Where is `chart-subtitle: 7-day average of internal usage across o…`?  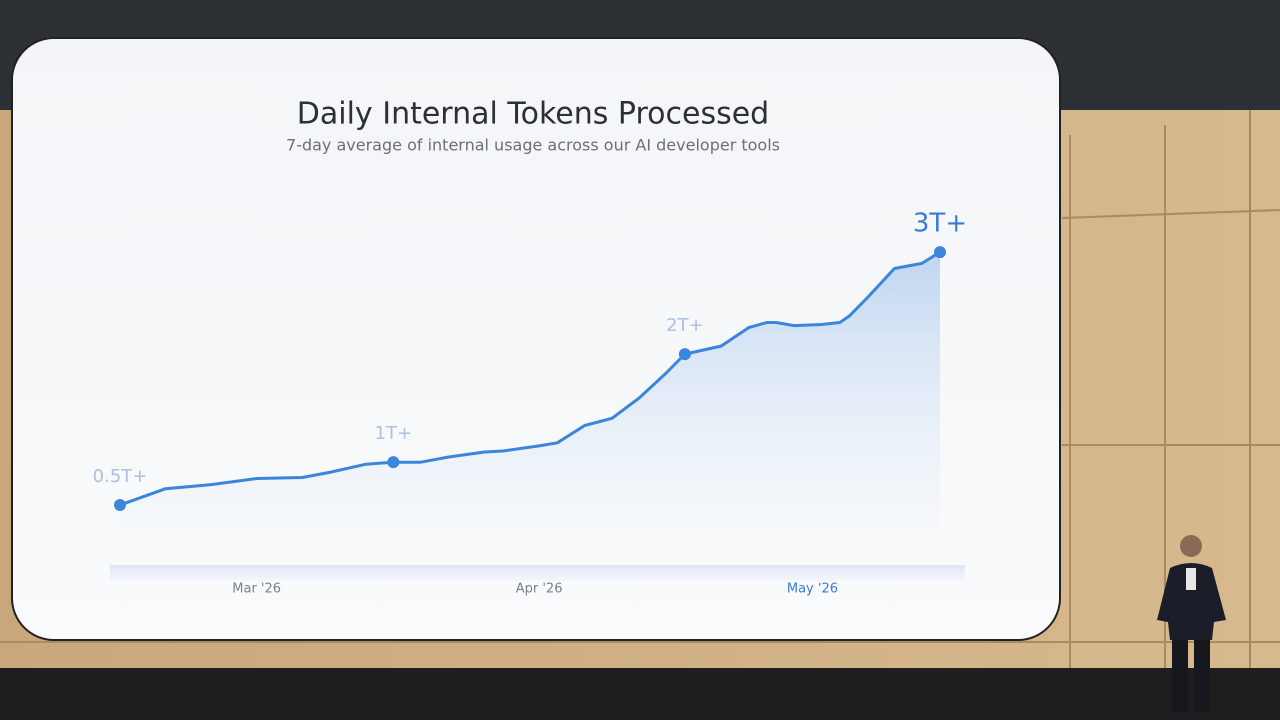
chart-subtitle: 7-day average of internal usage across o… is located at coordinates (533, 145).